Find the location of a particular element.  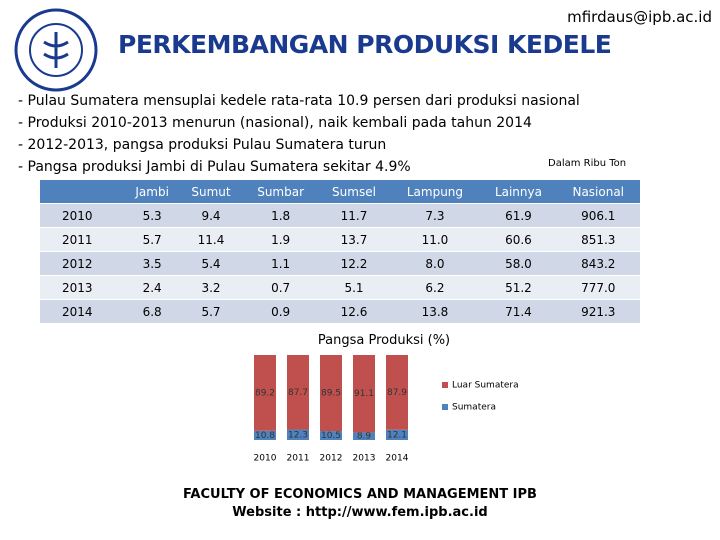

table-cell: 6.8 is located at coordinates (152, 311).